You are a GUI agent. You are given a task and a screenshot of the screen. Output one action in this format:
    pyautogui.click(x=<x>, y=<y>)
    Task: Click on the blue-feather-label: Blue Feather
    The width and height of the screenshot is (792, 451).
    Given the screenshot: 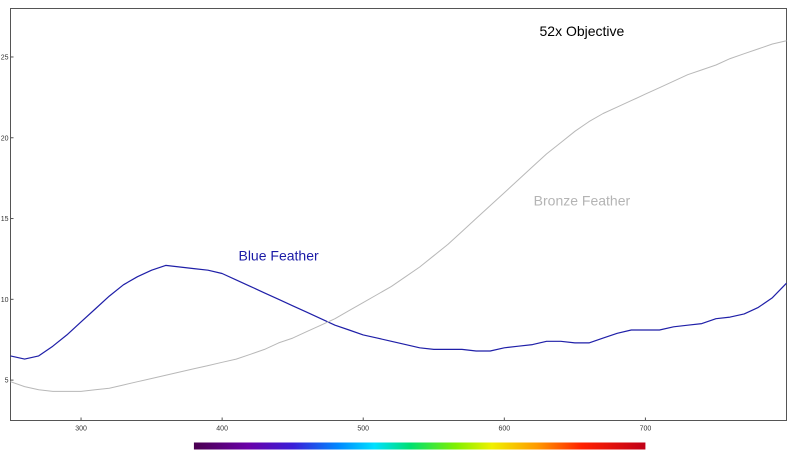 What is the action you would take?
    pyautogui.click(x=278, y=256)
    